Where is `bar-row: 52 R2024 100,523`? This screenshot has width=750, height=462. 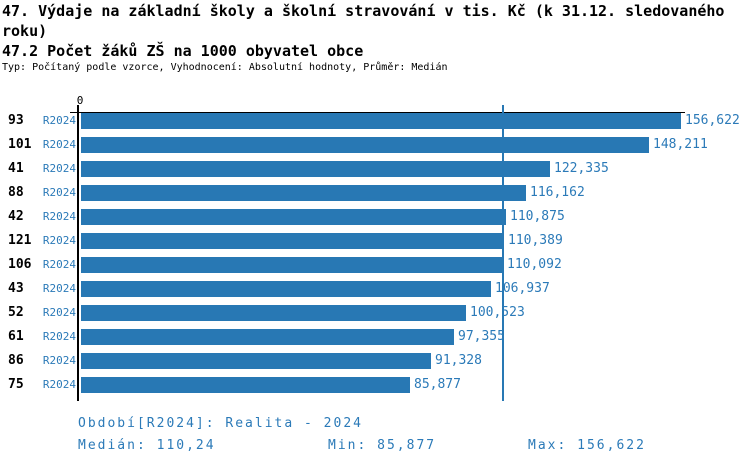
bar-row: 52 R2024 100,523 is located at coordinates (375, 313).